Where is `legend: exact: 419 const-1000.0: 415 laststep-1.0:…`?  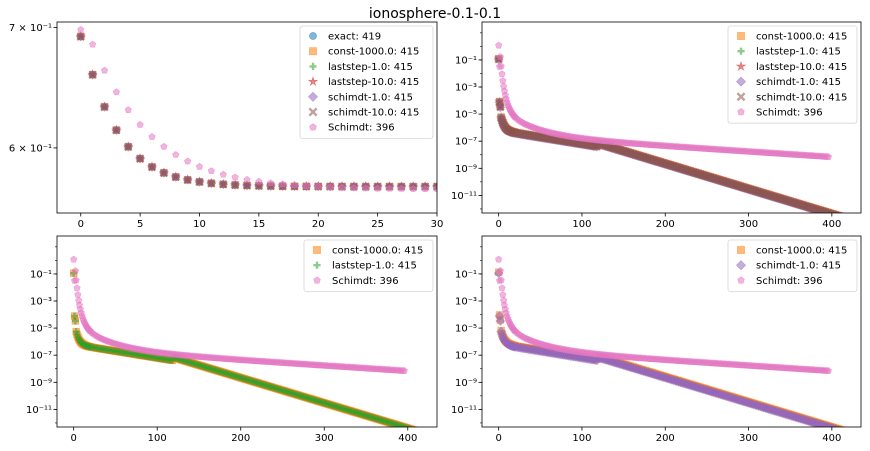
legend: exact: 419 const-1000.0: 415 laststep-1.0:… is located at coordinates (366, 82).